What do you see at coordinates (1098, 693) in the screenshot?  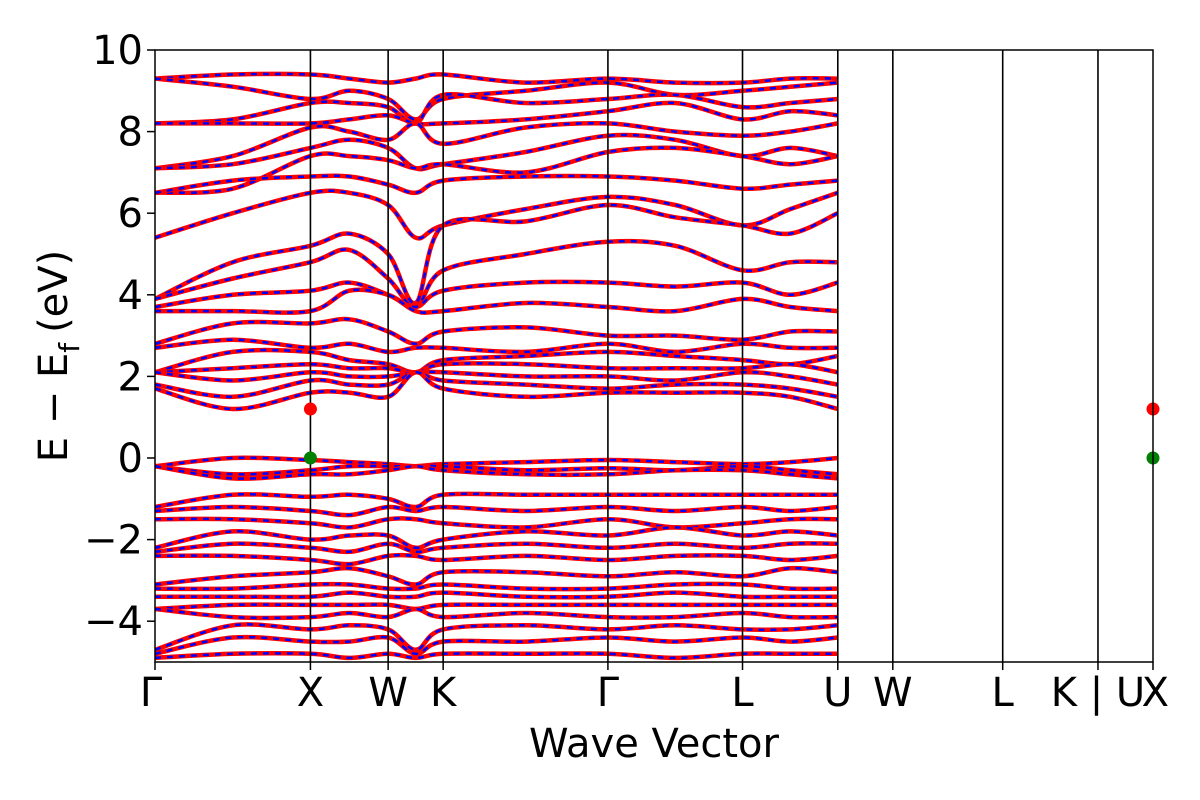 I see `x-tick-label: K | U` at bounding box center [1098, 693].